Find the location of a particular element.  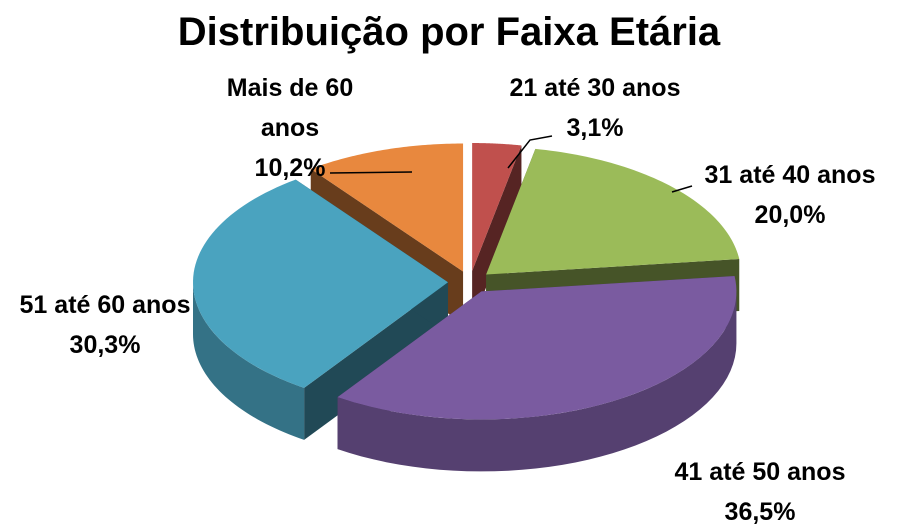

category-label: 31 até 40 anos is located at coordinates (790, 175).